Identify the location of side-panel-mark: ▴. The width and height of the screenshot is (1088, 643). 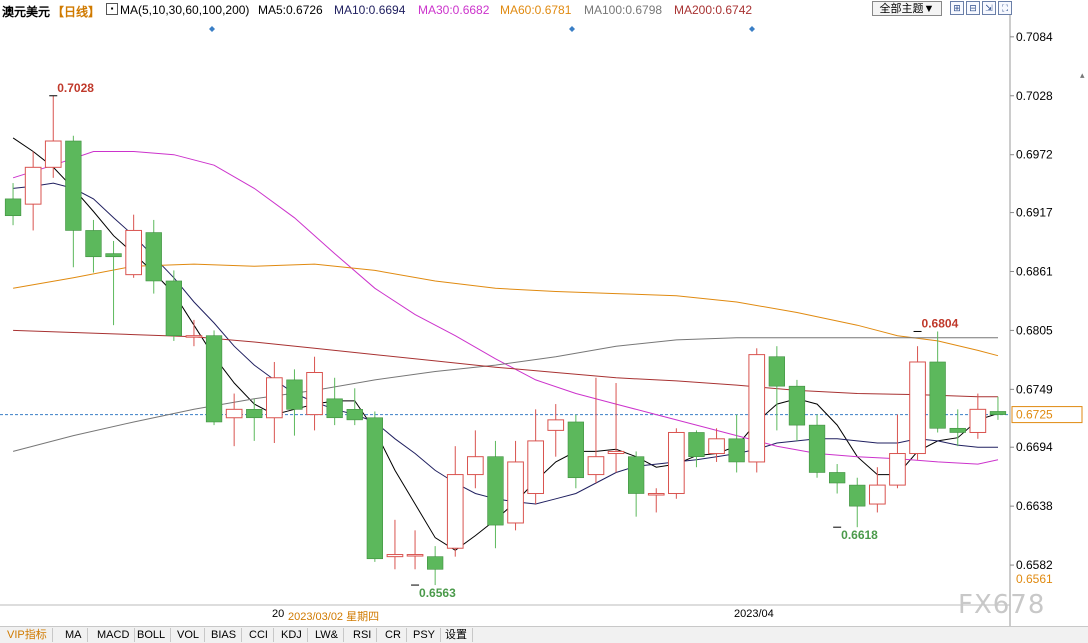
(1082, 75).